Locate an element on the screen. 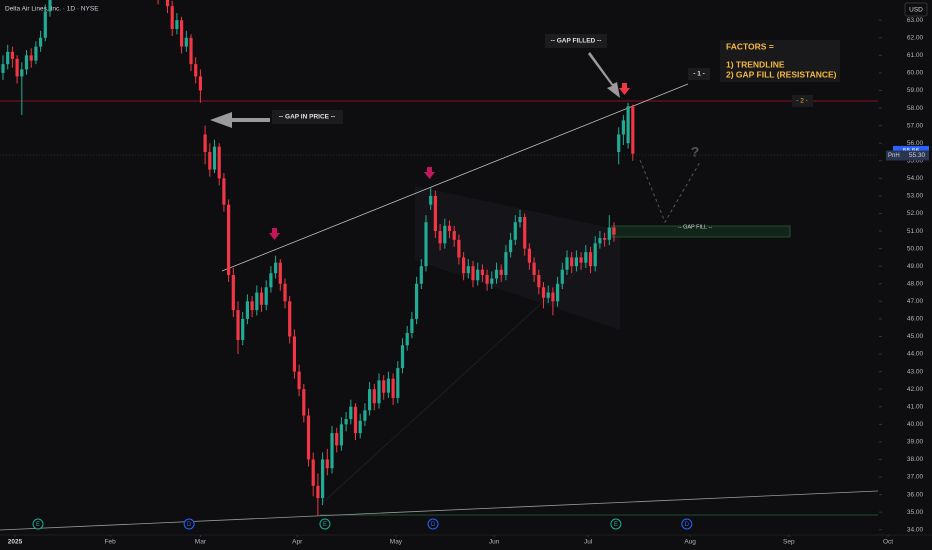 This screenshot has width=932, height=550. annotation: -- GAP IN PRICE -- is located at coordinates (307, 117).